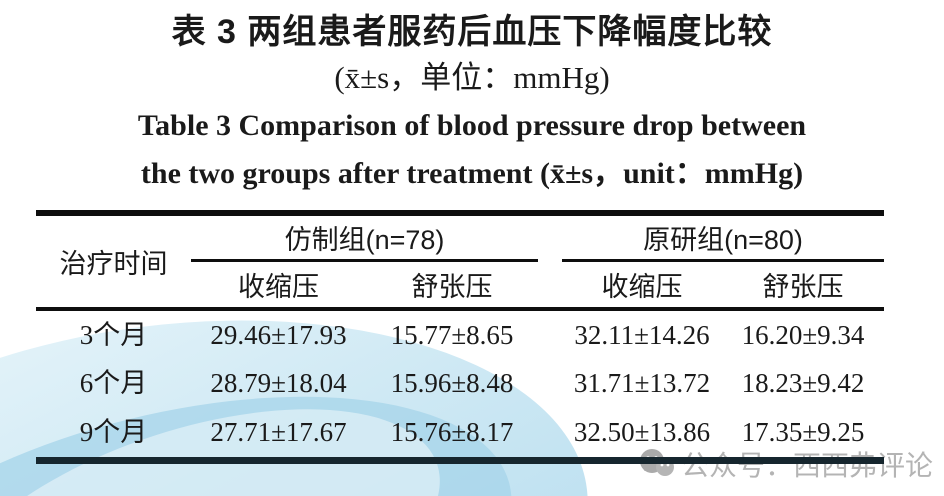  I want to click on watermark-text: 公众号：西西弗评论, so click(807, 465).